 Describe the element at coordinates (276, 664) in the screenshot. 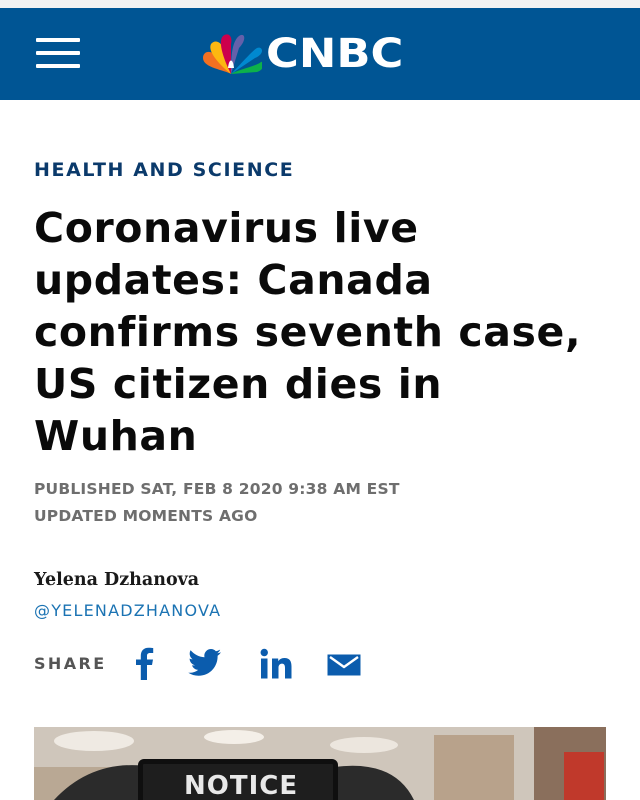

I see `linkedin-icon` at that location.